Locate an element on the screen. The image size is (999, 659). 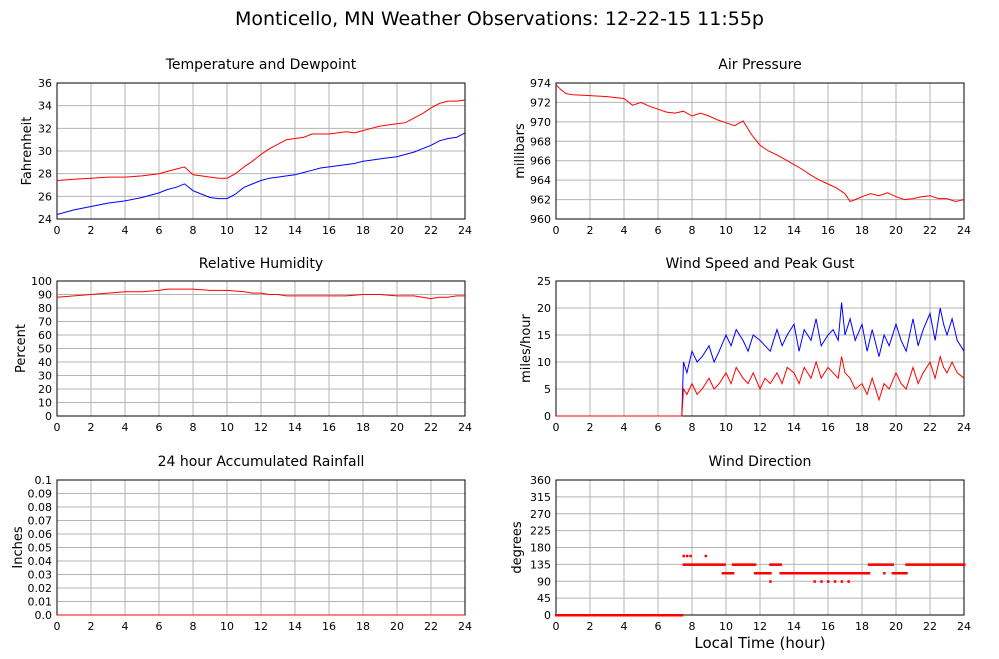
y-tick-label: 0 is located at coordinates (48, 416).